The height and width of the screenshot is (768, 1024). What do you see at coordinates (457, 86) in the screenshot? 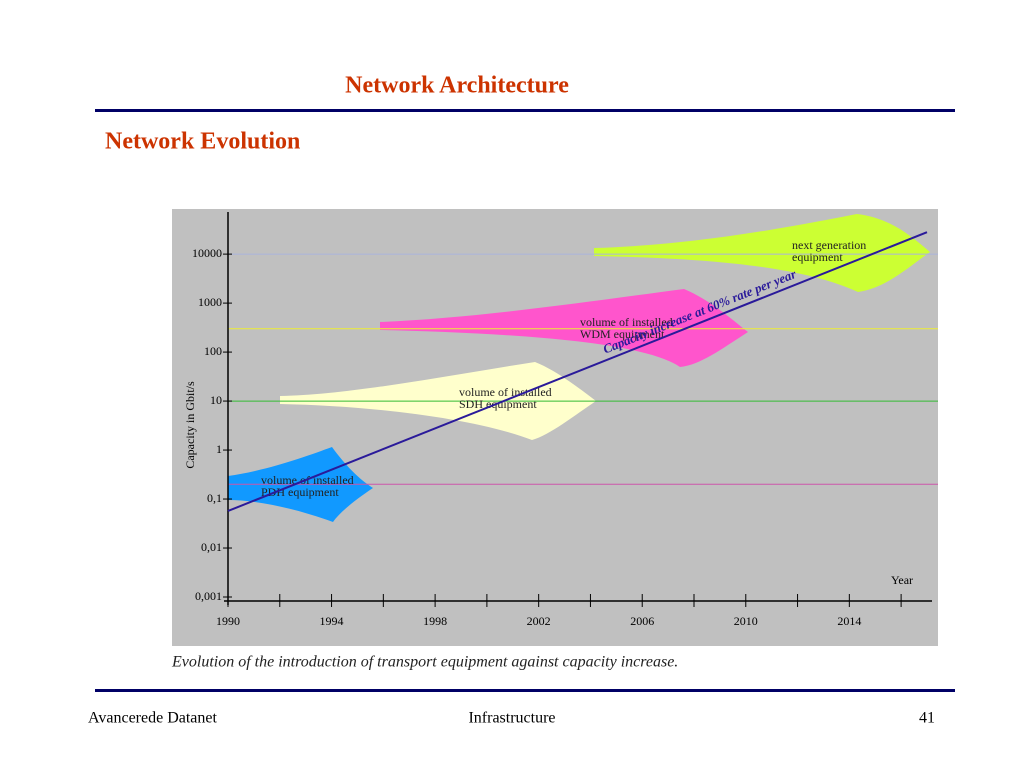
I see `slide-title: Network Architecture` at bounding box center [457, 86].